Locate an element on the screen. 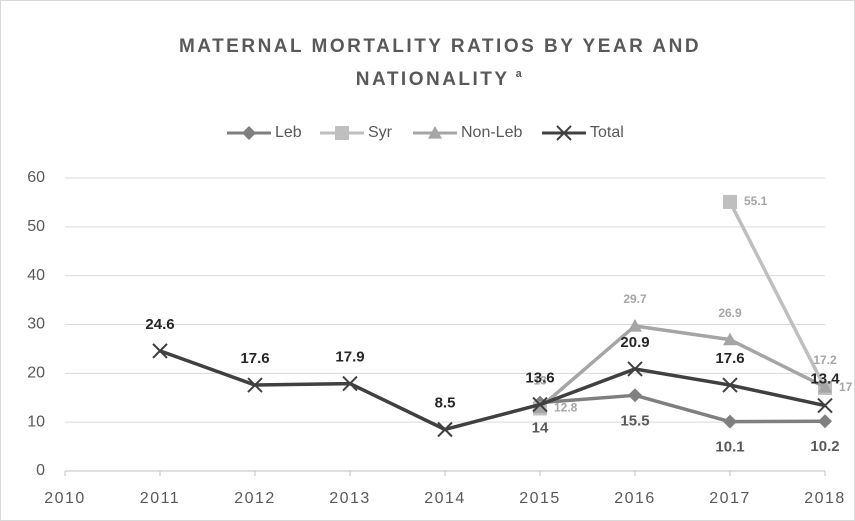  data-label: 24.6 is located at coordinates (159, 324).